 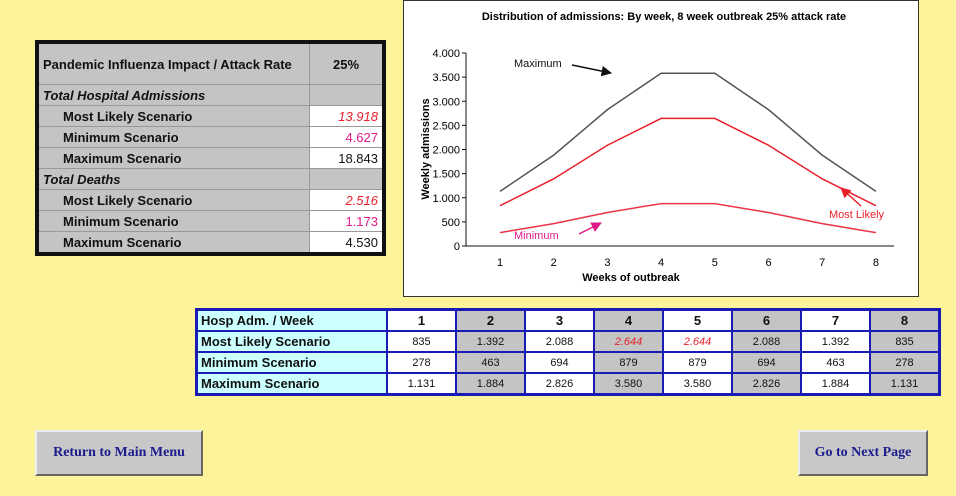 What do you see at coordinates (446, 175) in the screenshot?
I see `y-tick-label: 1.500` at bounding box center [446, 175].